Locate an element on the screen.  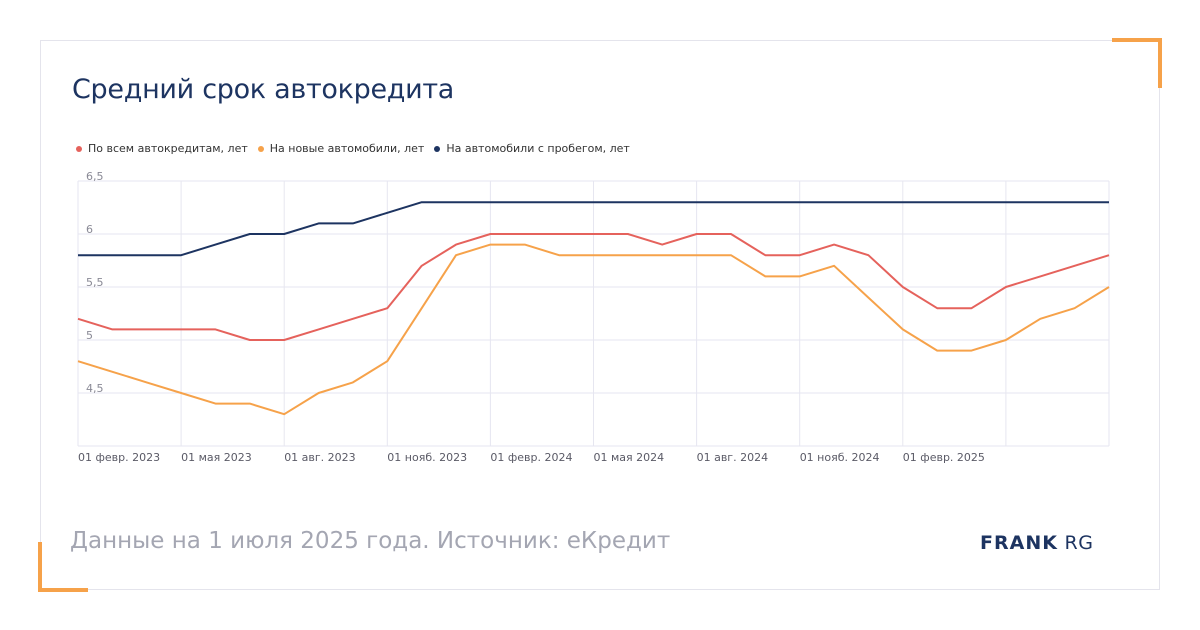
x-tick-label: 01 мая 2024 is located at coordinates (629, 457).